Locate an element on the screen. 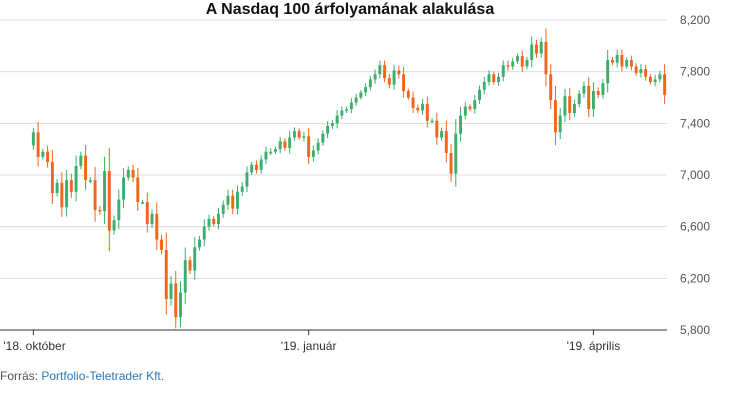 The height and width of the screenshot is (410, 730). x-tick-label: '19. április is located at coordinates (594, 346).